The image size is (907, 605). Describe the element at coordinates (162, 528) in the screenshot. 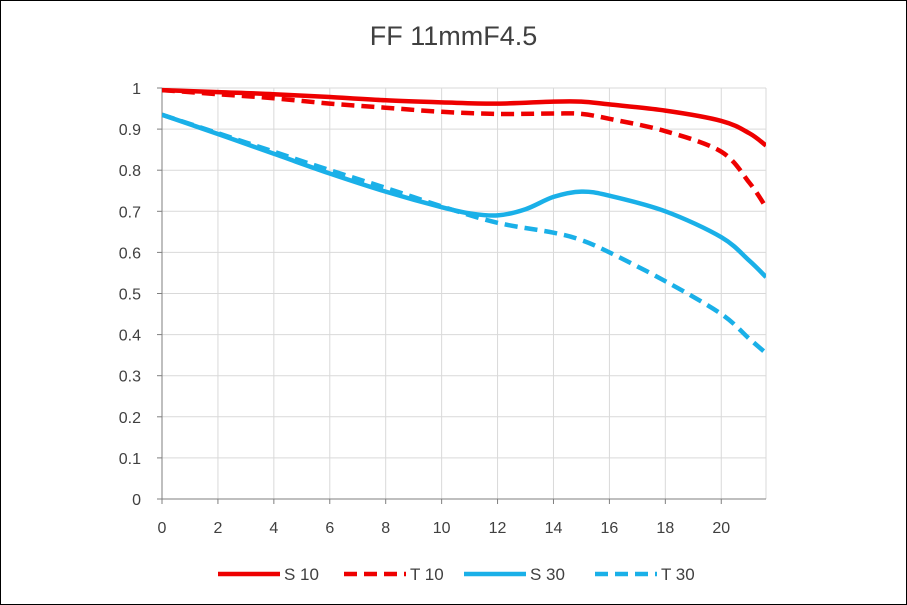

I see `x-tick-label-0: 0` at that location.